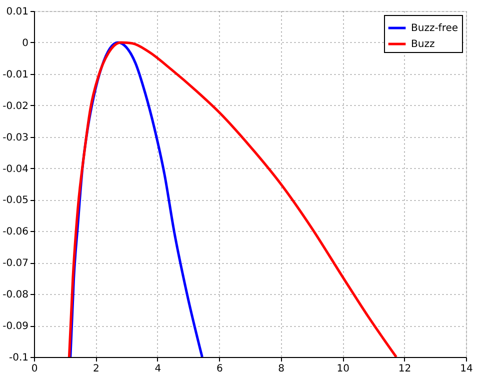  Describe the element at coordinates (15, 138) in the screenshot. I see `y-tick-label: -0.03` at that location.